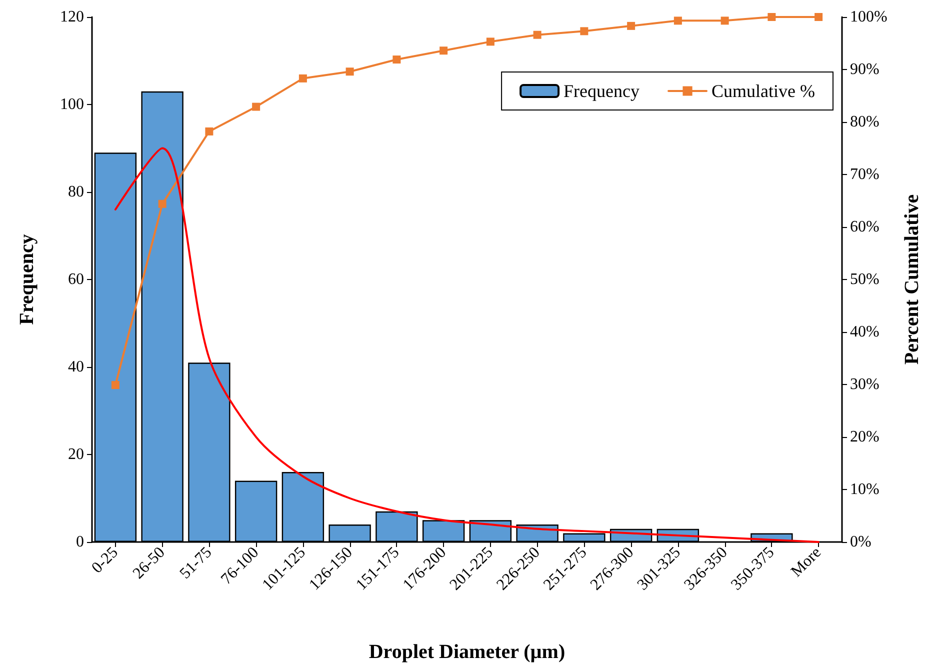  What do you see at coordinates (865, 69) in the screenshot?
I see `y2-tick-label: 90%` at bounding box center [865, 69].